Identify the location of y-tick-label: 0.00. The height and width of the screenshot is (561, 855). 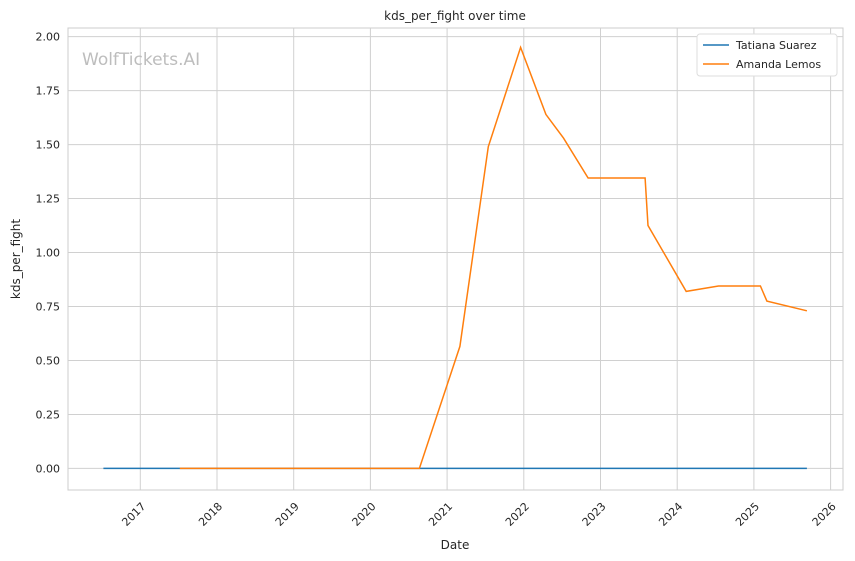
(48, 468).